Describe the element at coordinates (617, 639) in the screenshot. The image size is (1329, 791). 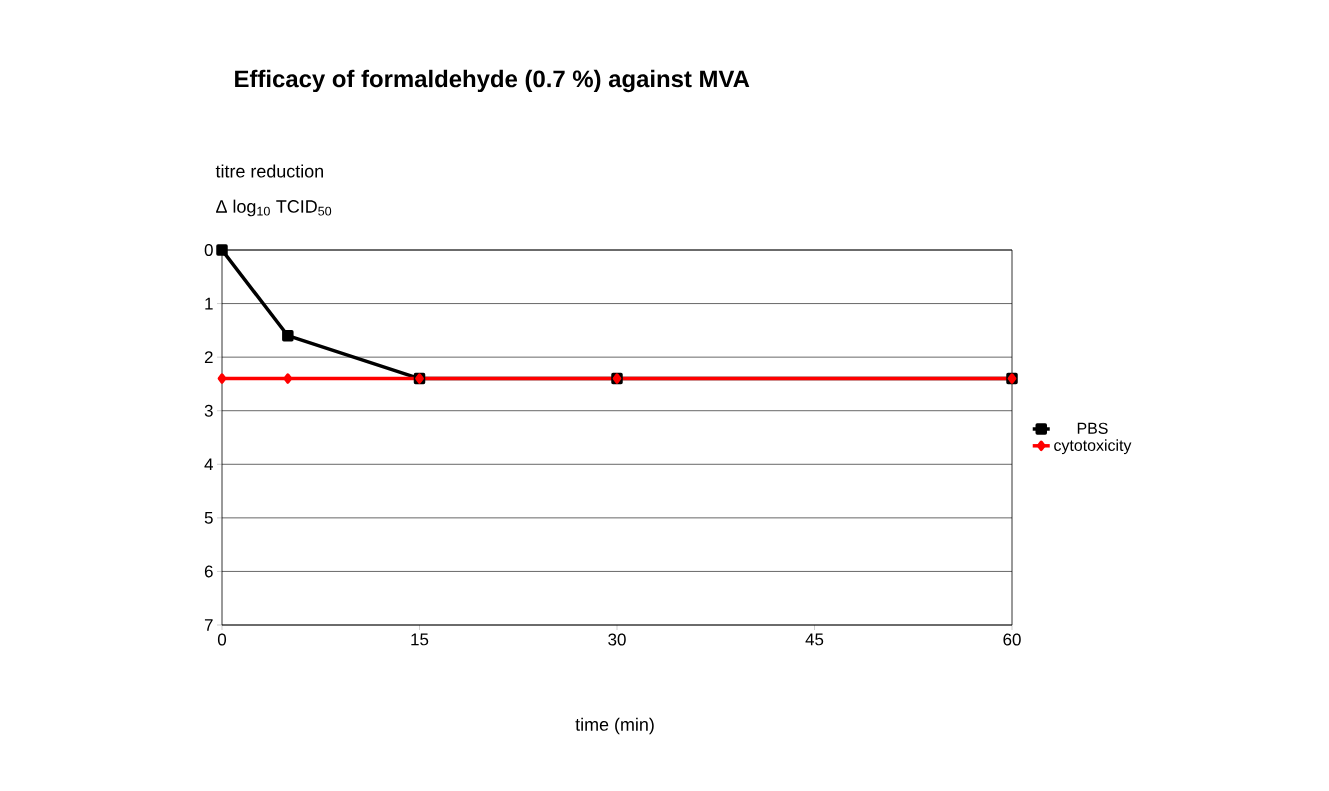
I see `x-tick-label: 30` at that location.